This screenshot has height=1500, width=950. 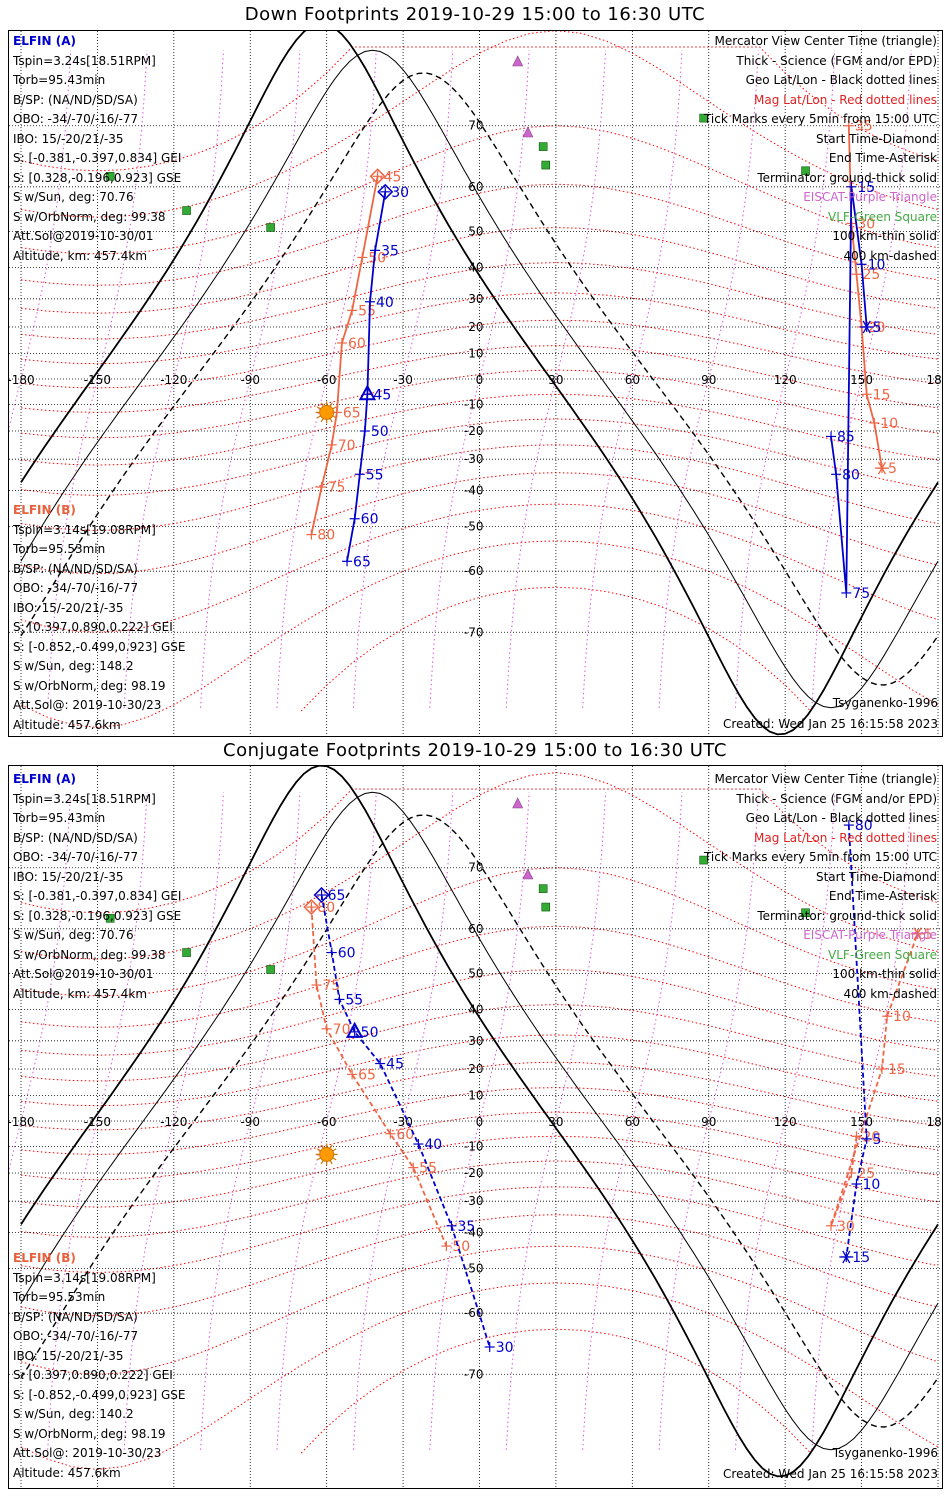 I want to click on legend-mag: Mag Lat/Lon - Red dotted lines, so click(x=845, y=837).